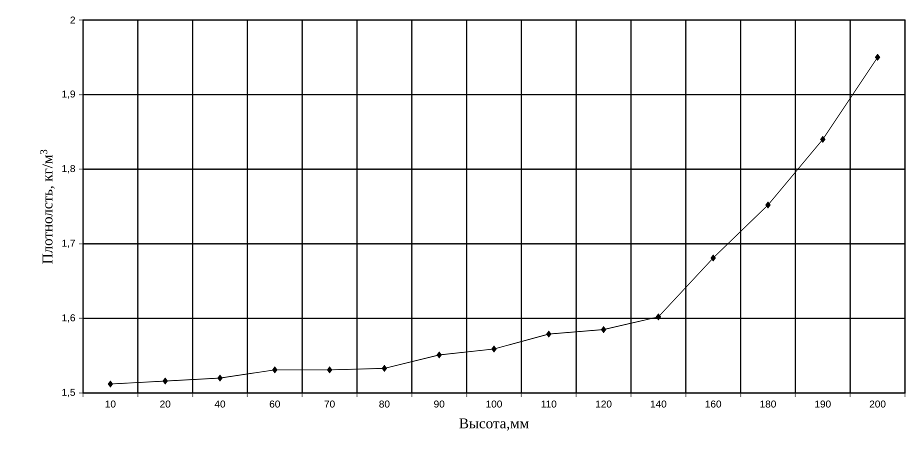 This screenshot has width=906, height=468. What do you see at coordinates (714, 404) in the screenshot?
I see `x-tick-label: 160` at bounding box center [714, 404].